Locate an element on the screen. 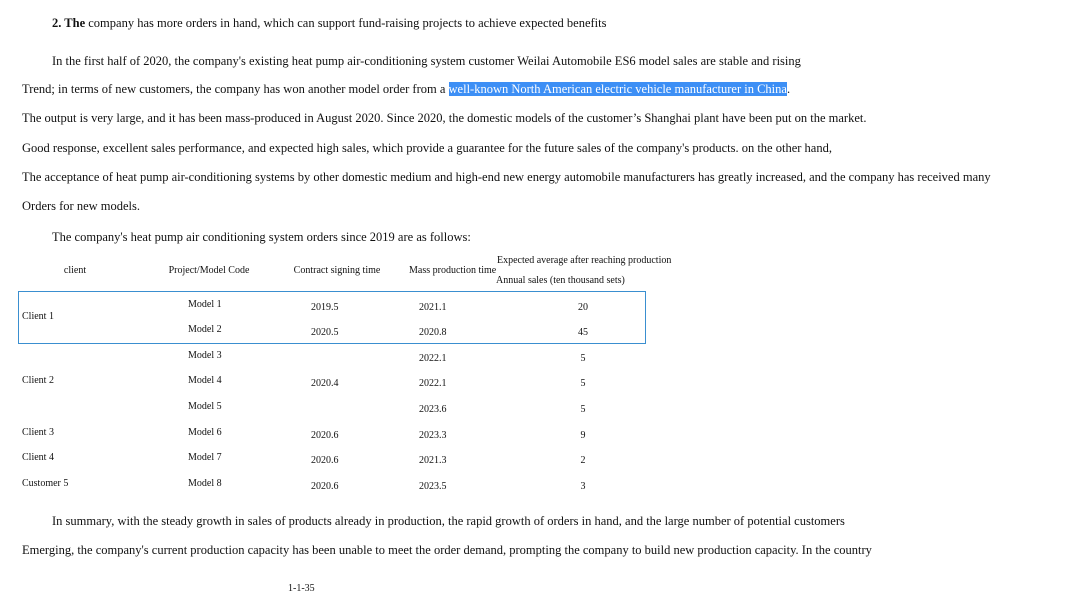 This screenshot has height=613, width=1068. header-client: client is located at coordinates (75, 270).